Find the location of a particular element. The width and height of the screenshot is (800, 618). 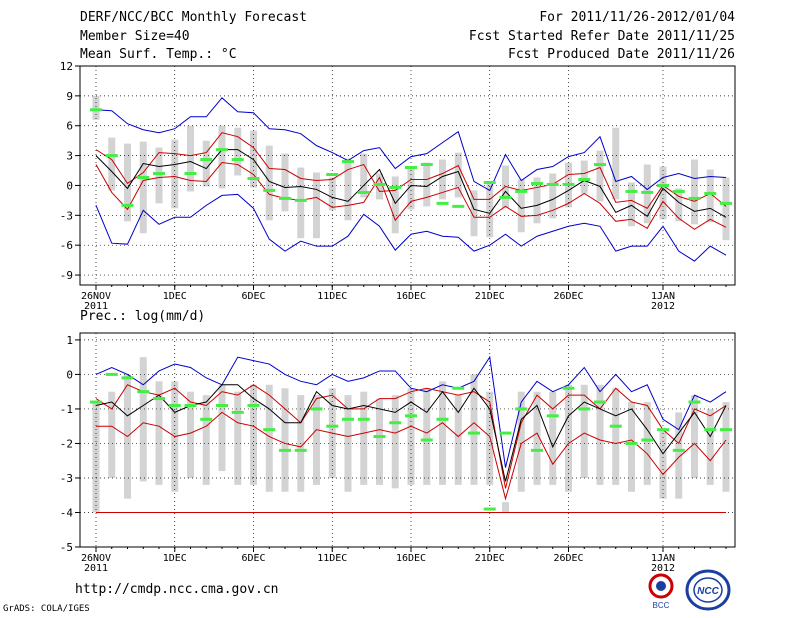

y-tick-label: 0 is located at coordinates (69, 185).